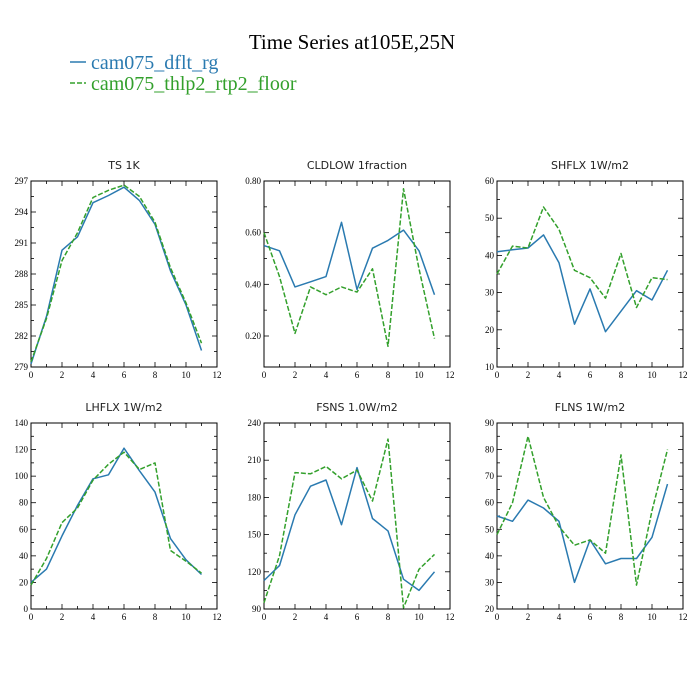  Describe the element at coordinates (490, 423) in the screenshot. I see `y-tick-label: 90` at that location.